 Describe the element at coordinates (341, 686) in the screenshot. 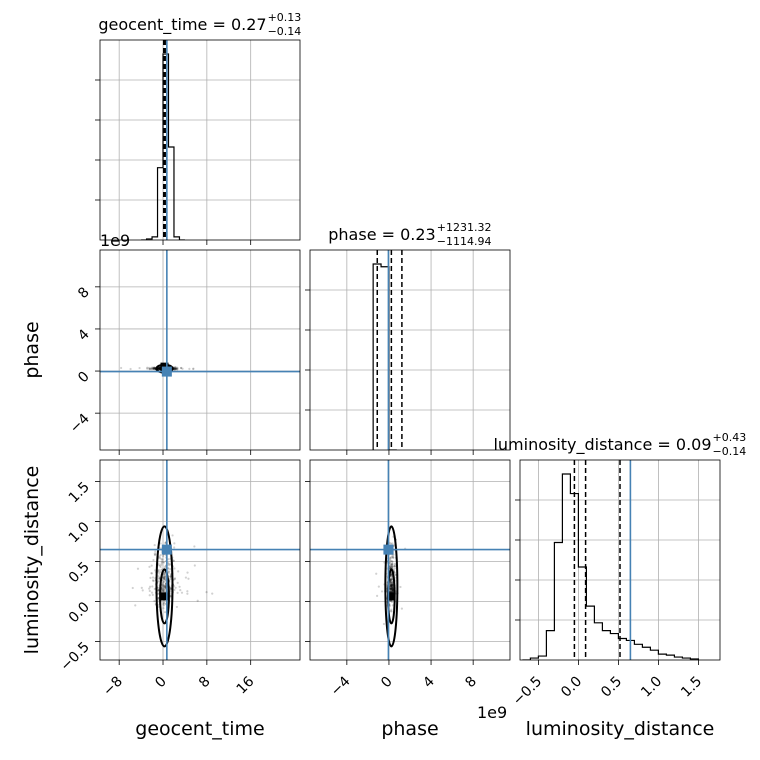

I see `x-tick-label: −4` at that location.